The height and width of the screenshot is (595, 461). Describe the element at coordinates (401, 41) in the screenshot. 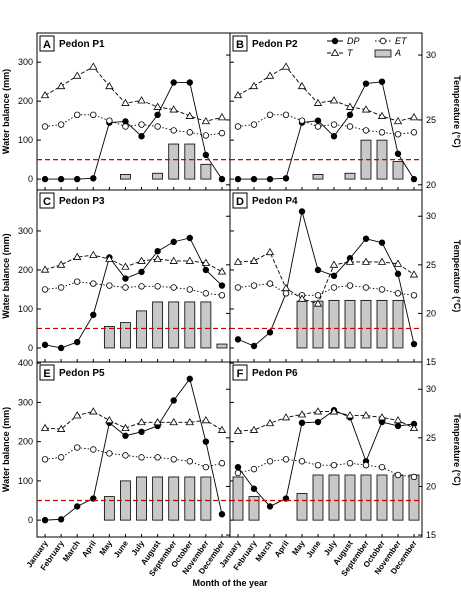

I see `legend-label: ET` at that location.